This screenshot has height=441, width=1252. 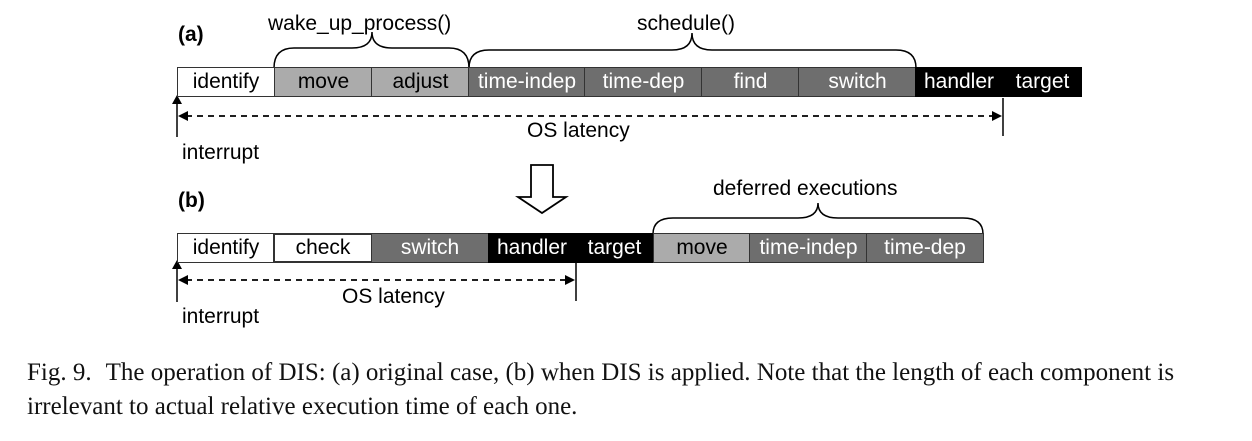 What do you see at coordinates (221, 152) in the screenshot?
I see `interrupt-a-label: interrupt` at bounding box center [221, 152].